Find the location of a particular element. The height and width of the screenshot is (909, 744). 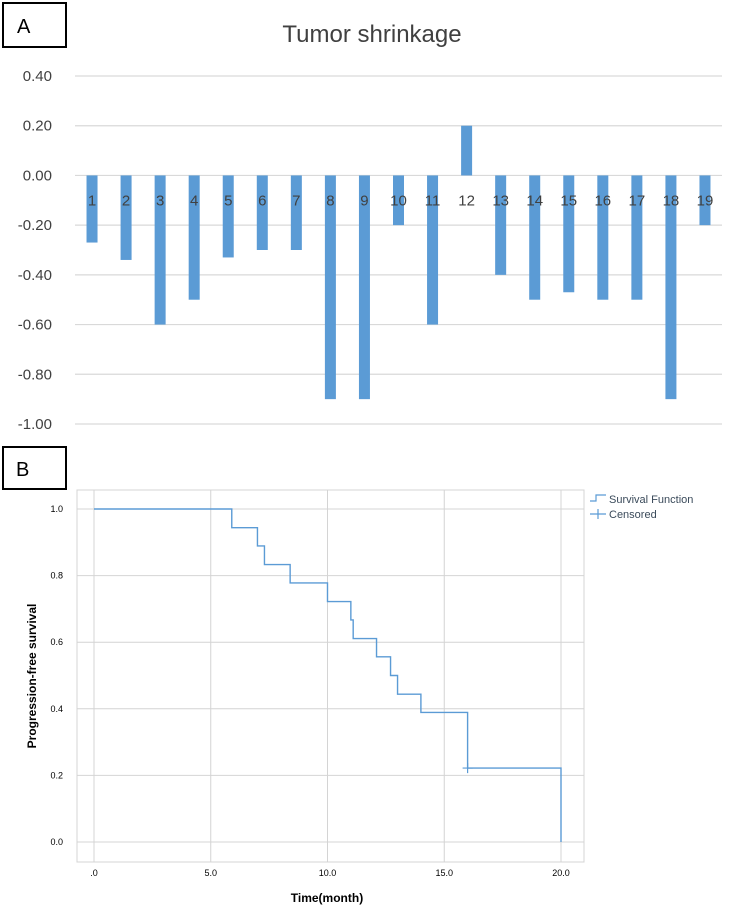

chart-b-censored-mark is located at coordinates (467, 768).